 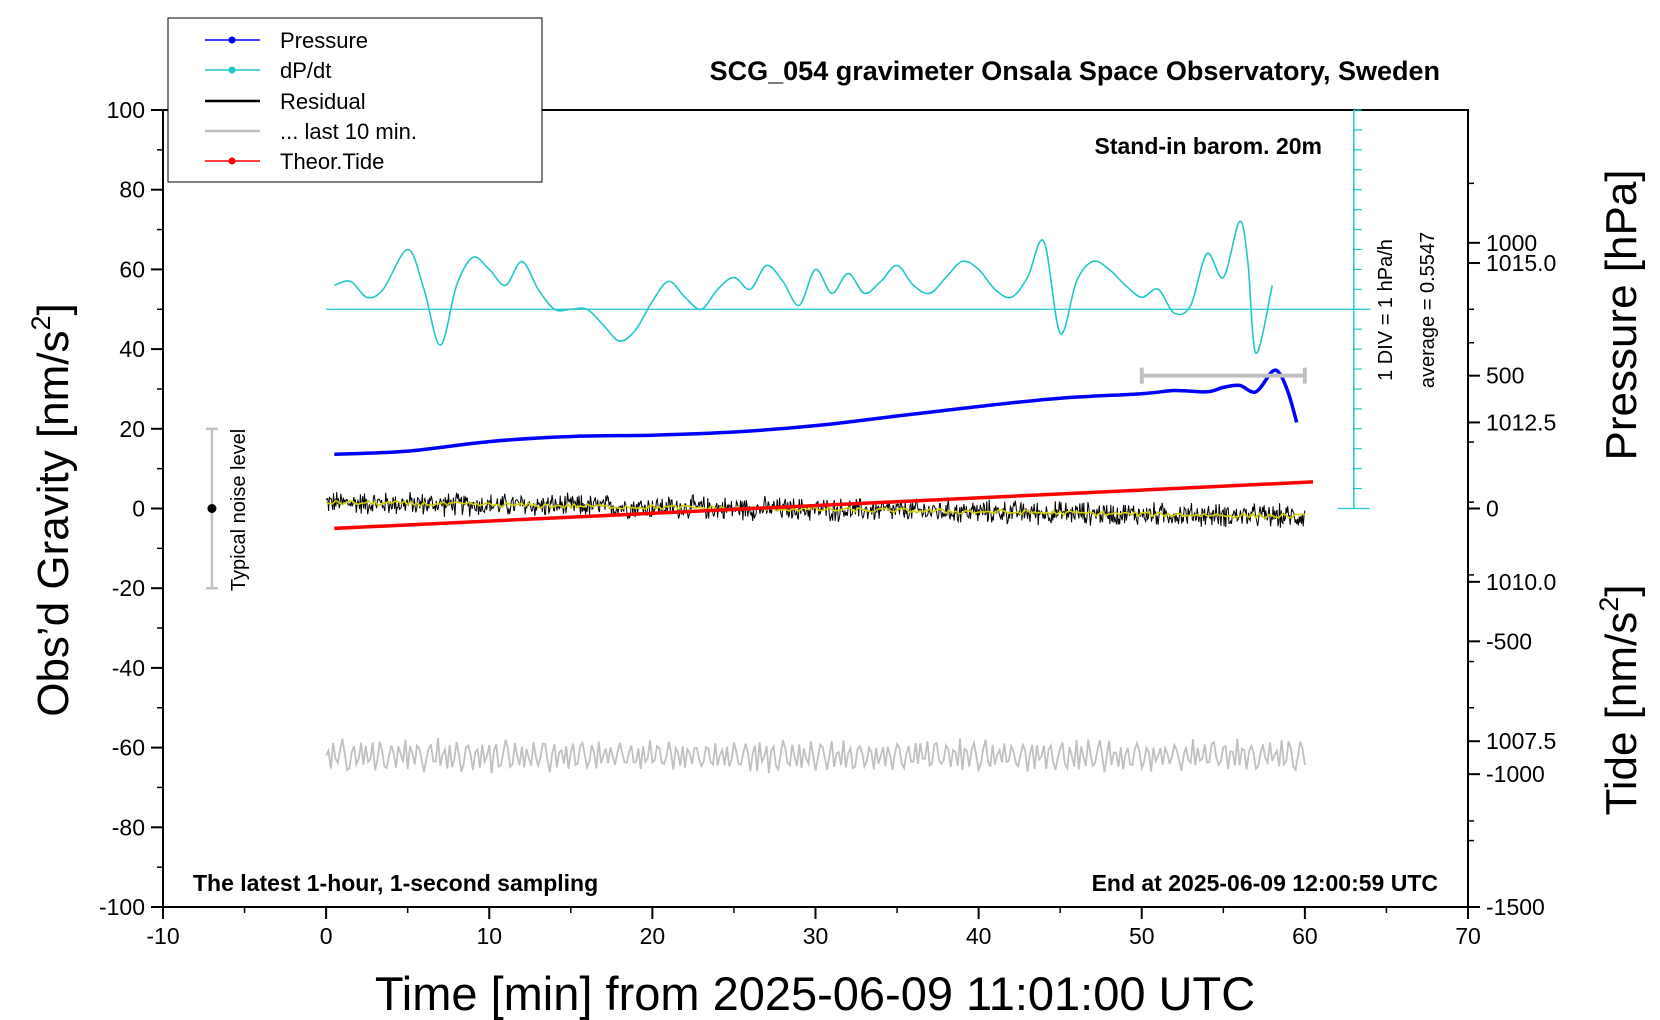 I want to click on x-tick-label-0: -10, so click(x=162, y=936).